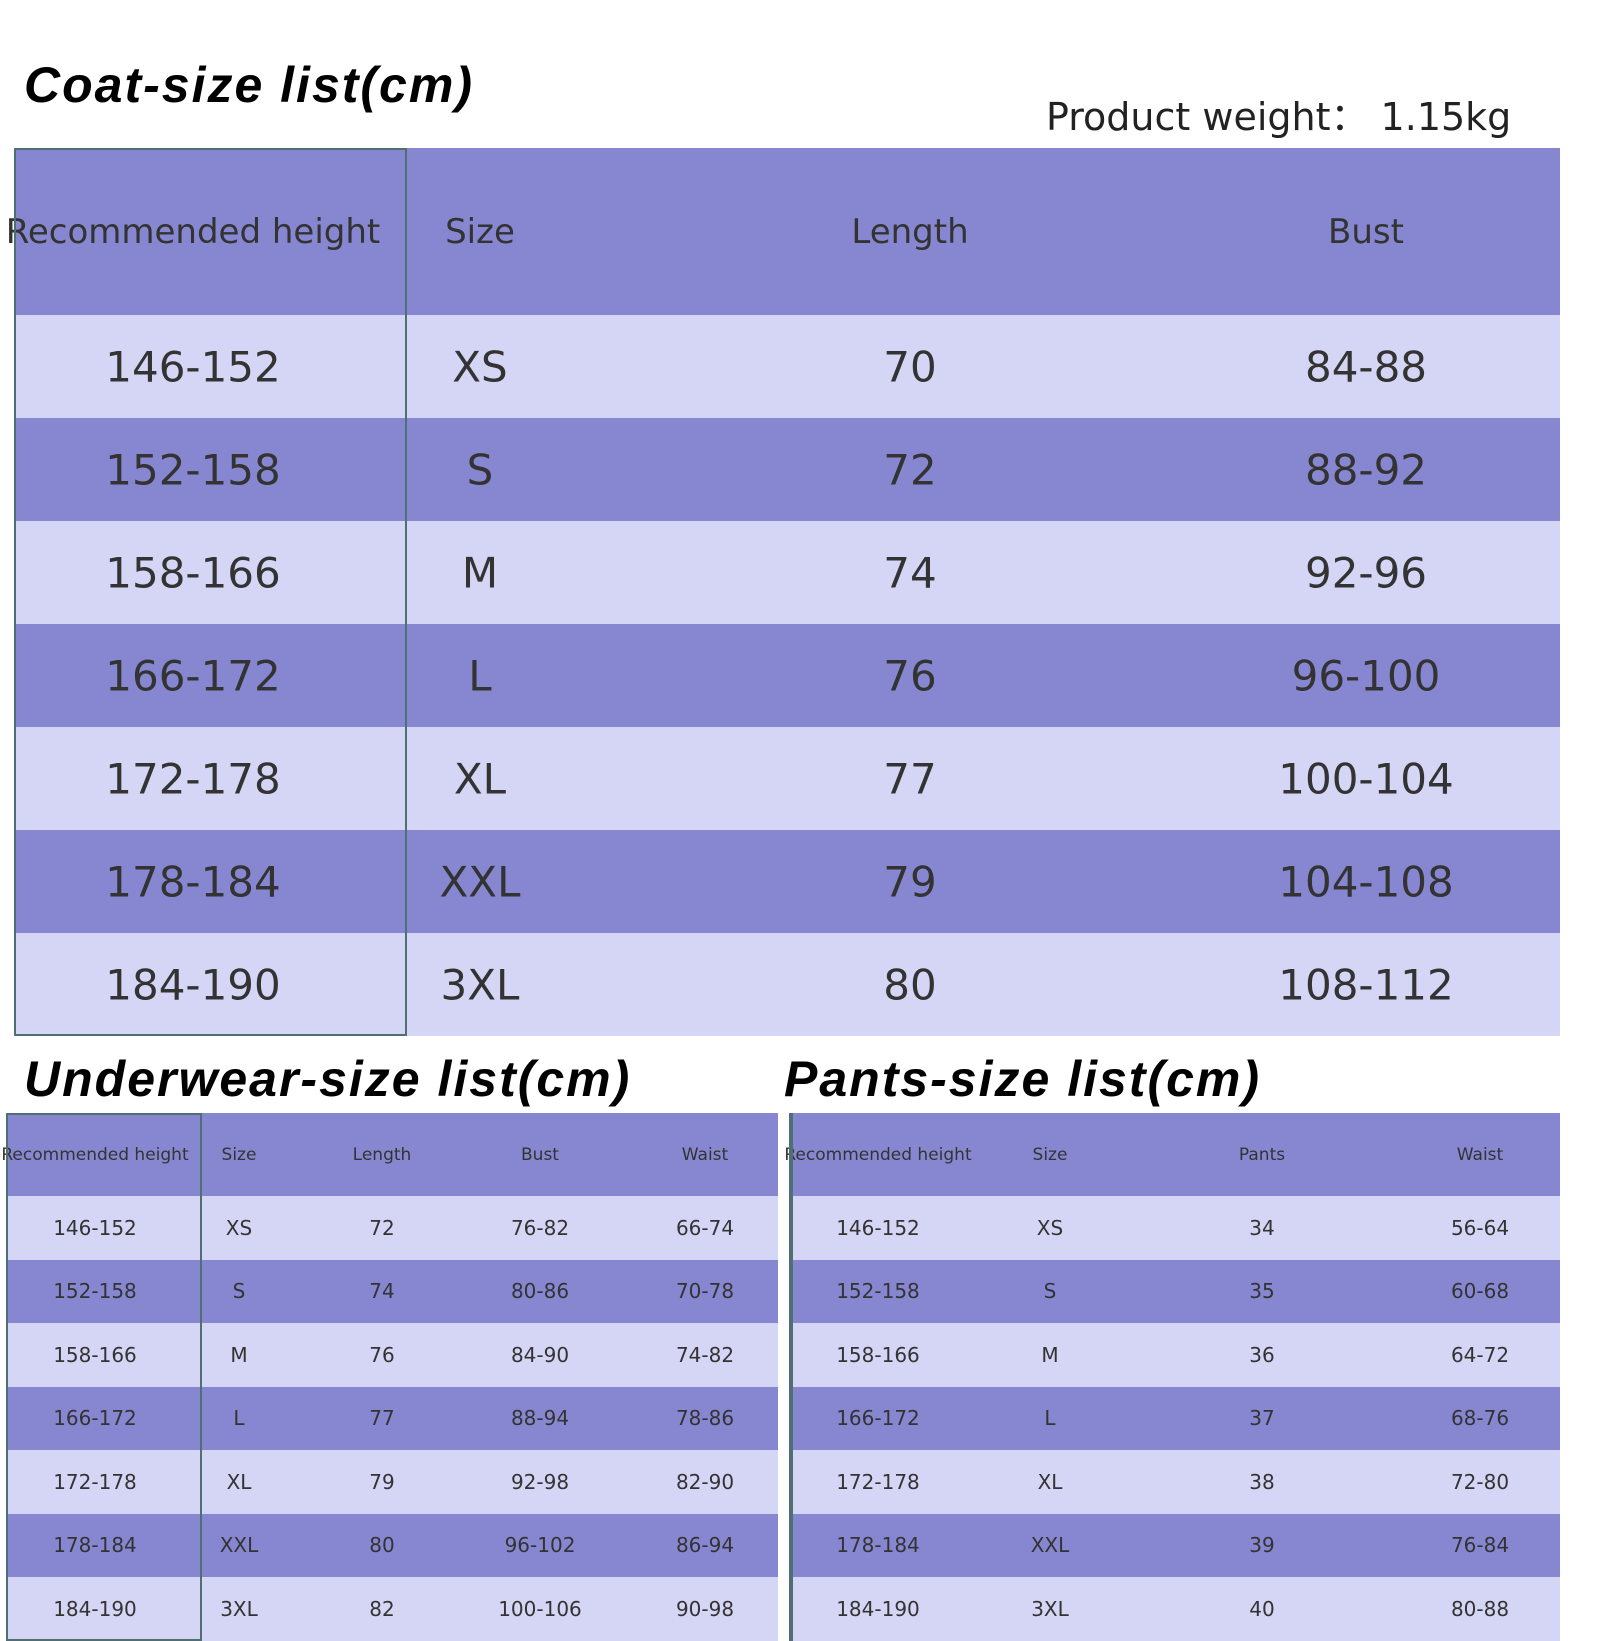 The image size is (1600, 1641). What do you see at coordinates (540, 1227) in the screenshot?
I see `table-cell: 76-82` at bounding box center [540, 1227].